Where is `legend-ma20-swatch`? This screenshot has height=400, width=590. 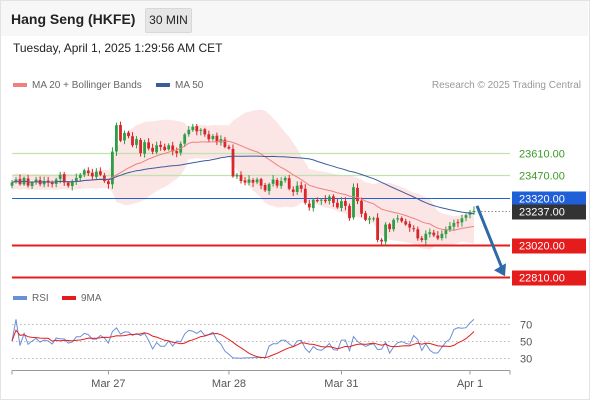
legend-ma20-swatch is located at coordinates (20, 85).